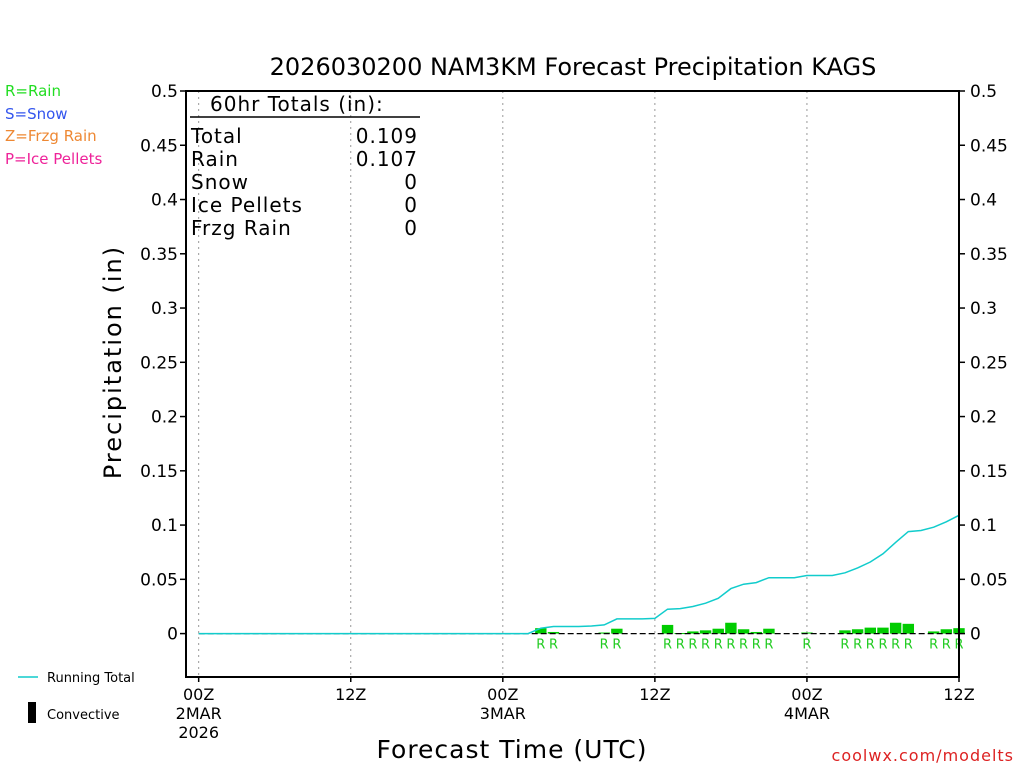  Describe the element at coordinates (989, 255) in the screenshot. I see `y-tick-label-right: 0.35` at that location.